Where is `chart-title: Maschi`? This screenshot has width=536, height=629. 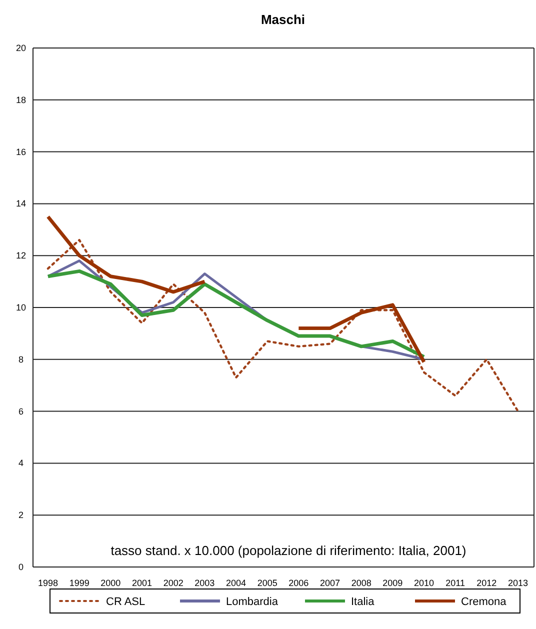 chart-title: Maschi is located at coordinates (283, 19).